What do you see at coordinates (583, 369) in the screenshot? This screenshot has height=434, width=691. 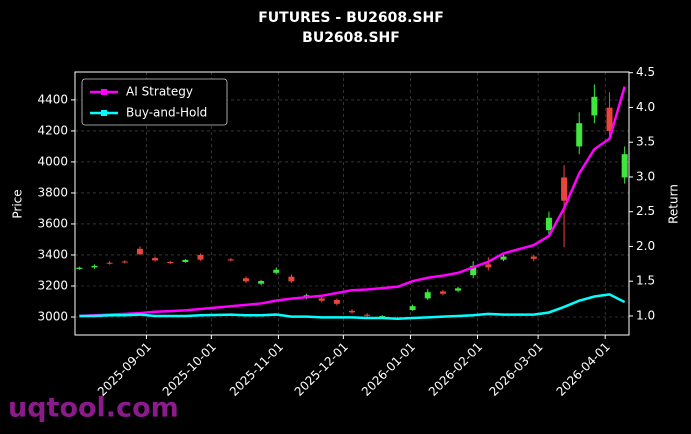 I see `x-tick-label: 2026-04-01` at bounding box center [583, 369].